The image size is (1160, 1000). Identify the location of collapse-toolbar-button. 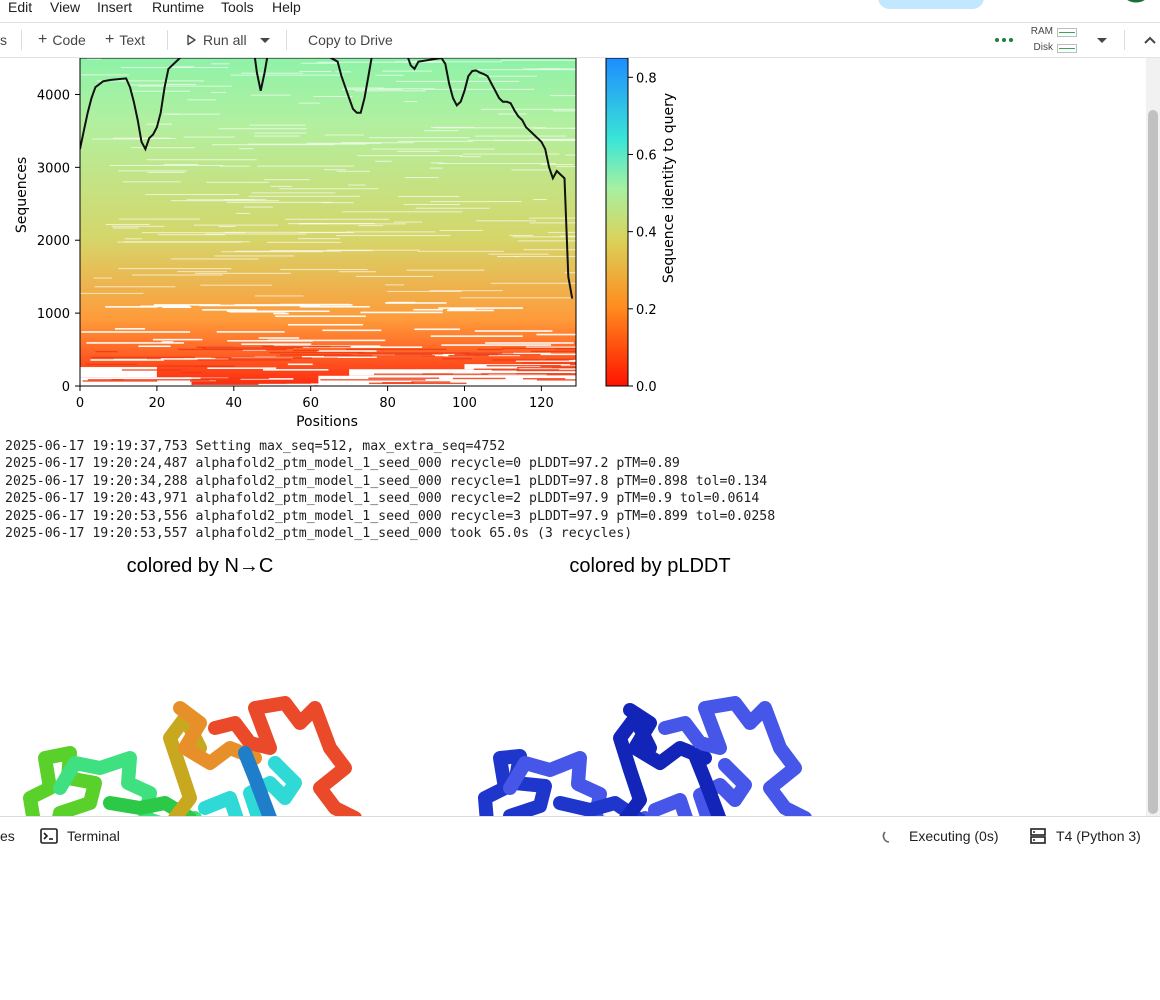
(1150, 40).